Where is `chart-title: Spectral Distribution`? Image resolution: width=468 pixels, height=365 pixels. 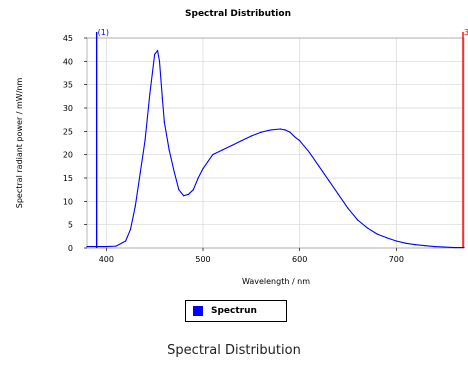
chart-title: Spectral Distribution is located at coordinates (238, 14).